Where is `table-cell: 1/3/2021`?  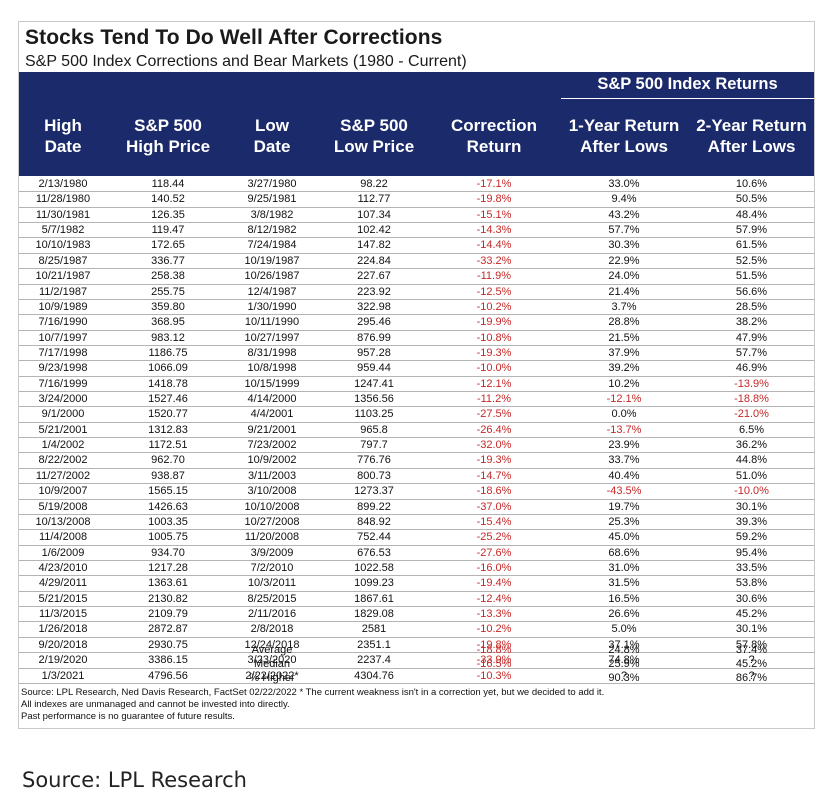
table-cell: 1/3/2021 is located at coordinates (63, 675).